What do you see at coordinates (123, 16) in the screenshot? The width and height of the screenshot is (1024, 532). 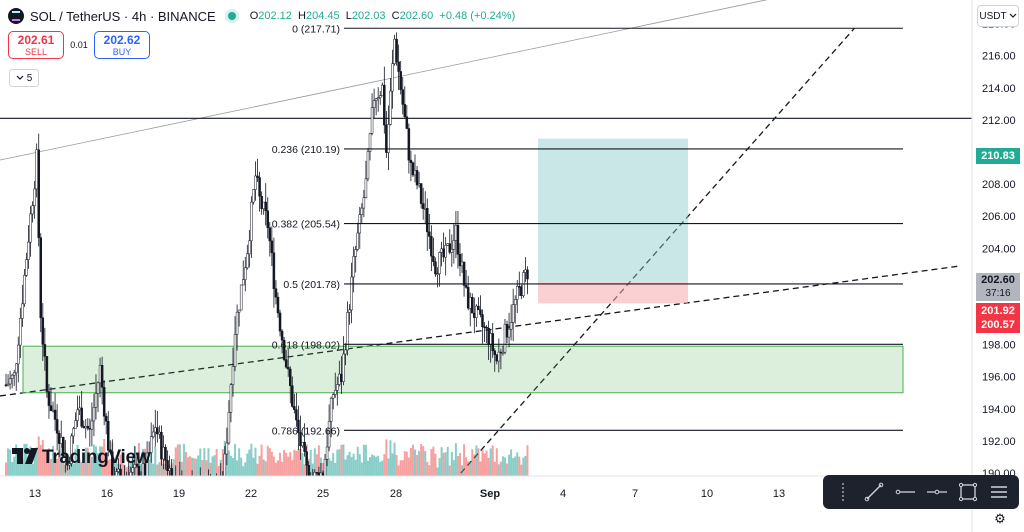 I see `symbol-title: SOL / TetherUS · 4h · BINANCE` at bounding box center [123, 16].